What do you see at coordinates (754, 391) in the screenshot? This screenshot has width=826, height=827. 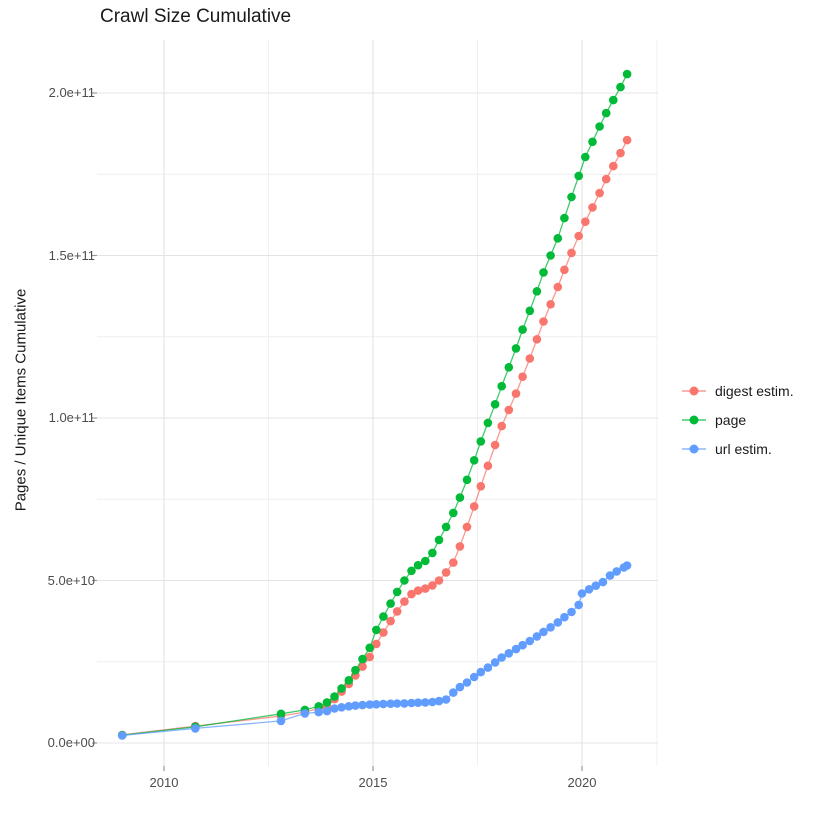 I see `legend-label: digest estim.` at bounding box center [754, 391].